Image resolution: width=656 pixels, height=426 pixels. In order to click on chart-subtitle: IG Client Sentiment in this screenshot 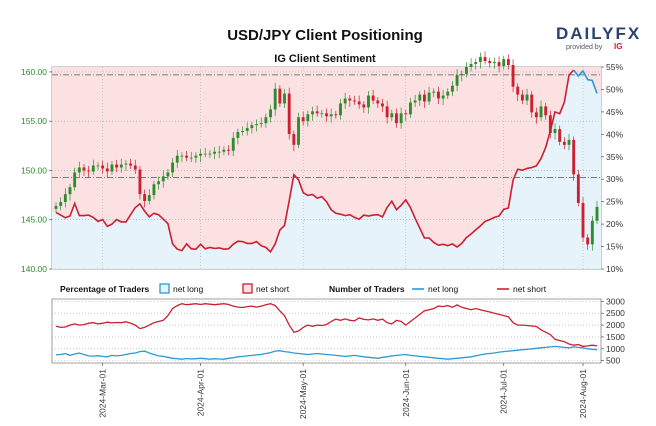, I will do `click(325, 59)`.